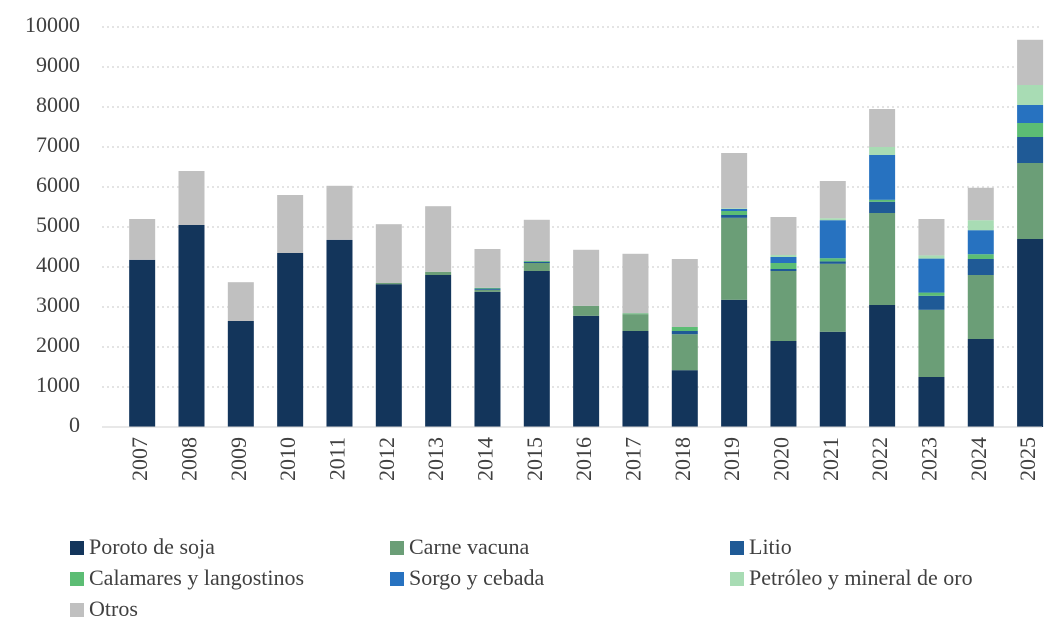 The image size is (1046, 626). Describe the element at coordinates (476, 577) in the screenshot. I see `legend-label: Sorgo y cebada` at that location.